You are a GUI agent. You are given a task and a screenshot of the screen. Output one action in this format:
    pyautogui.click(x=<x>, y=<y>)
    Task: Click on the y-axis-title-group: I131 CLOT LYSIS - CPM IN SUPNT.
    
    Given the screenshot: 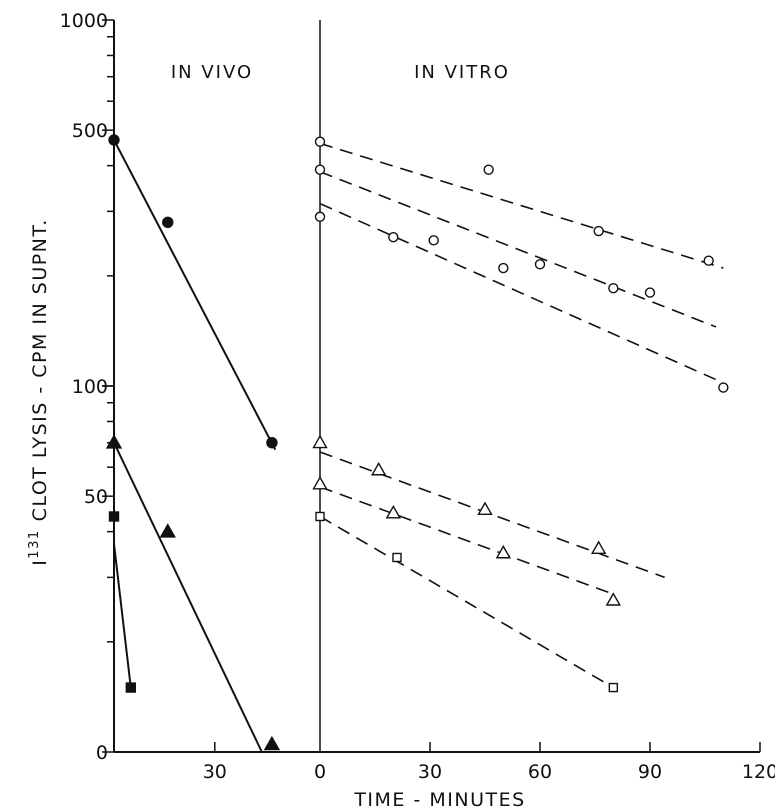 What is the action you would take?
    pyautogui.click(x=39, y=392)
    